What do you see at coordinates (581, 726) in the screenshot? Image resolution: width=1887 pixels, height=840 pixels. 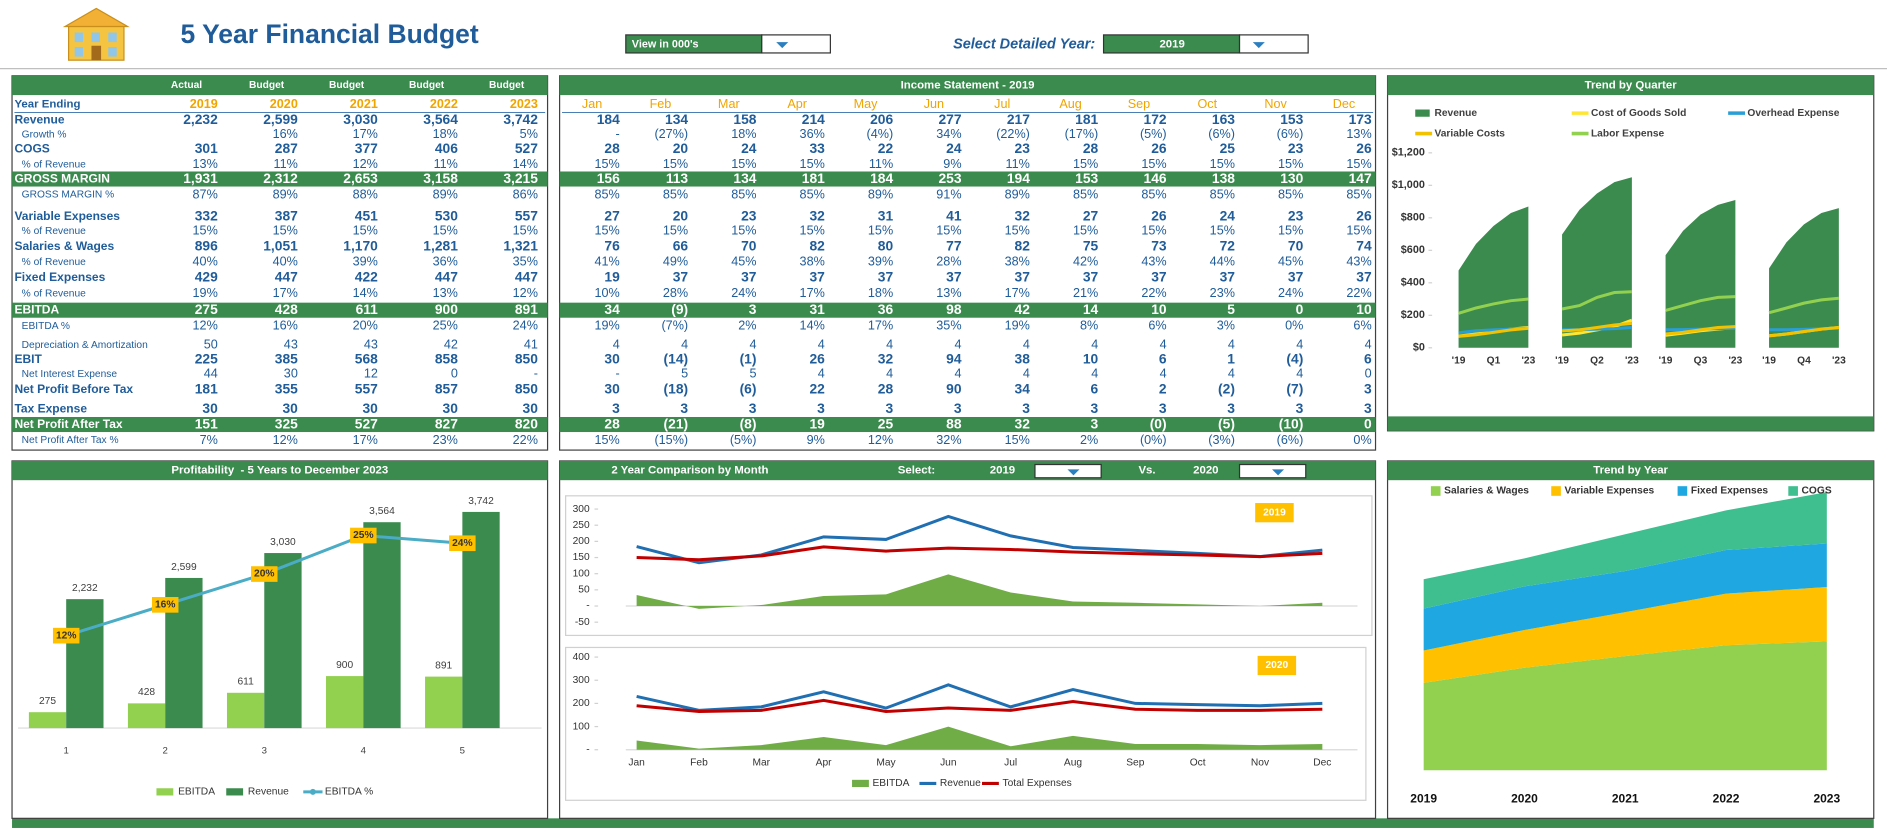 I see `y-tick-label: 100` at bounding box center [581, 726].